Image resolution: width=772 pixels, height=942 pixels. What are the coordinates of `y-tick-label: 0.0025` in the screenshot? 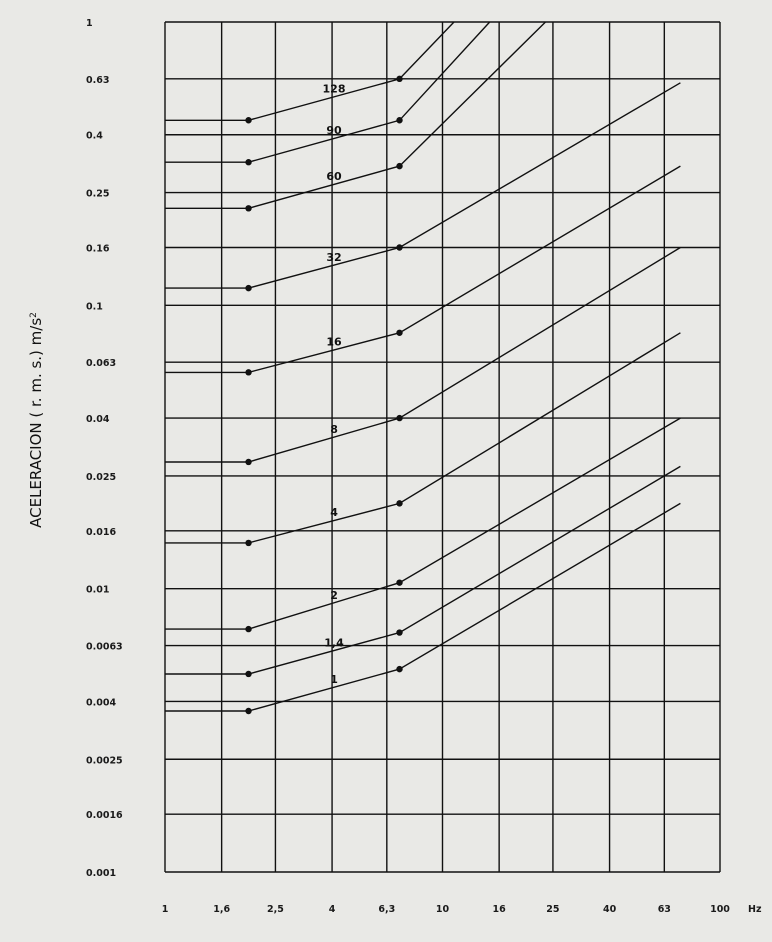 It's located at (104, 760).